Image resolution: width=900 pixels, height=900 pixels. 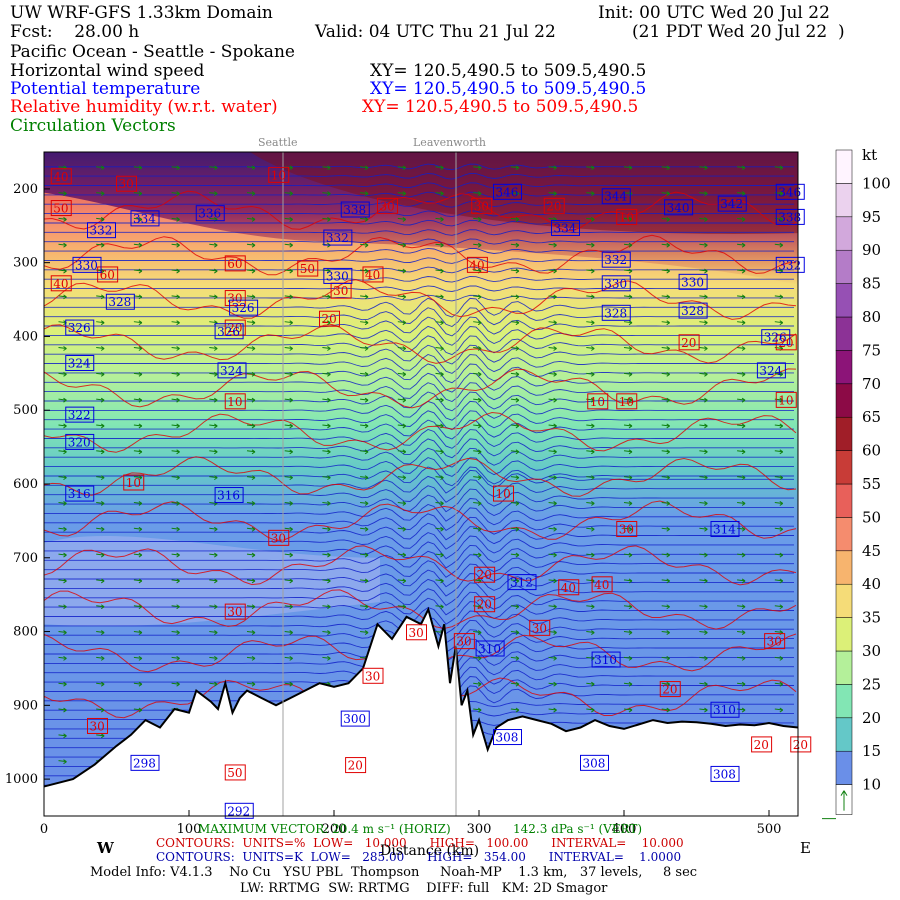 What do you see at coordinates (60, 284) in the screenshot?
I see `rh-contour-label-text: 40` at bounding box center [60, 284].